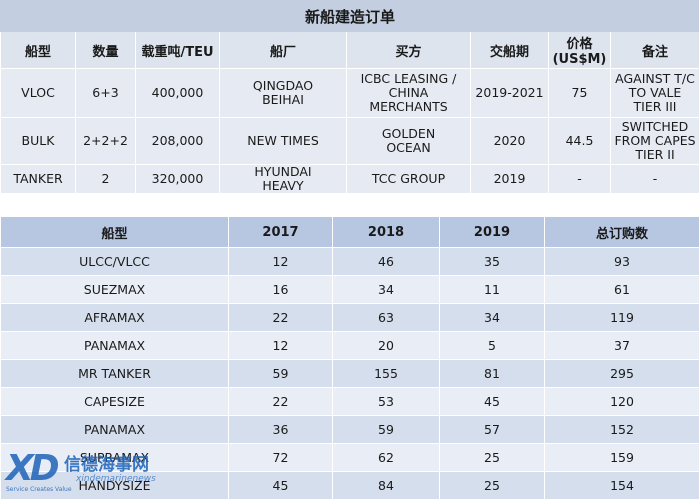  I want to click on table-cell: NEW TIMES, so click(283, 141).